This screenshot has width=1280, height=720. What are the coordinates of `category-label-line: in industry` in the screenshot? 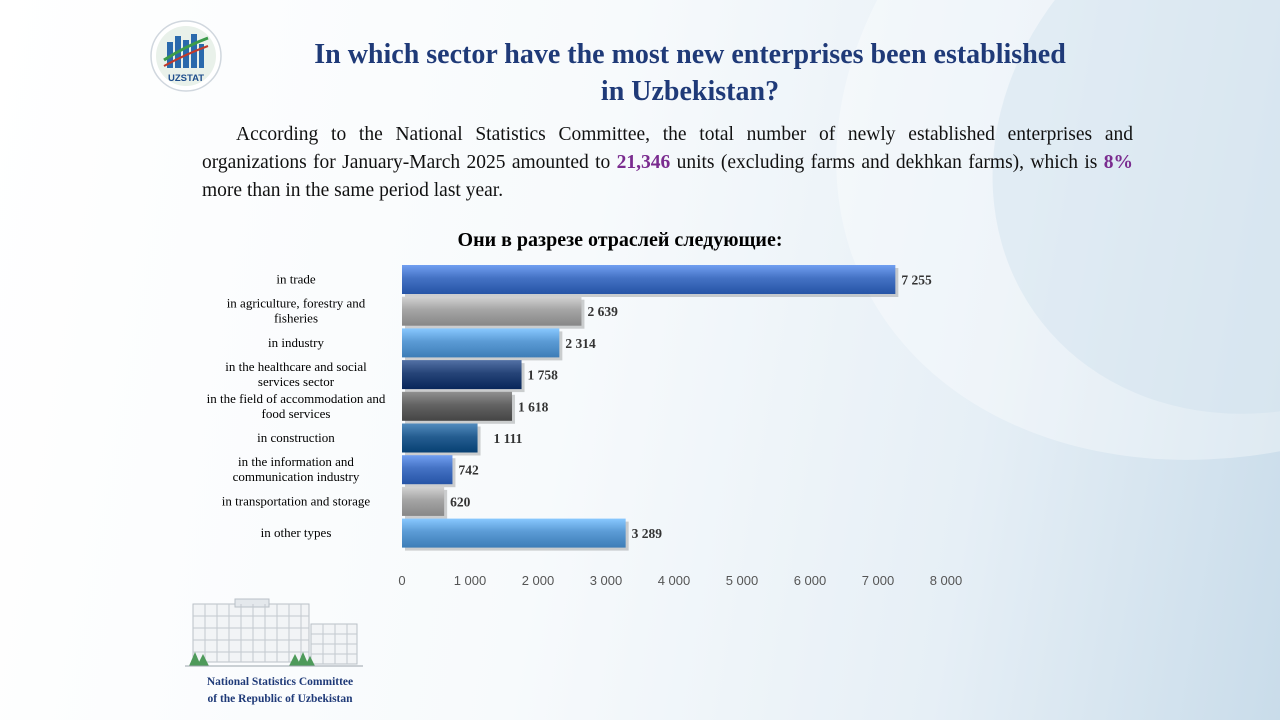 It's located at (296, 342).